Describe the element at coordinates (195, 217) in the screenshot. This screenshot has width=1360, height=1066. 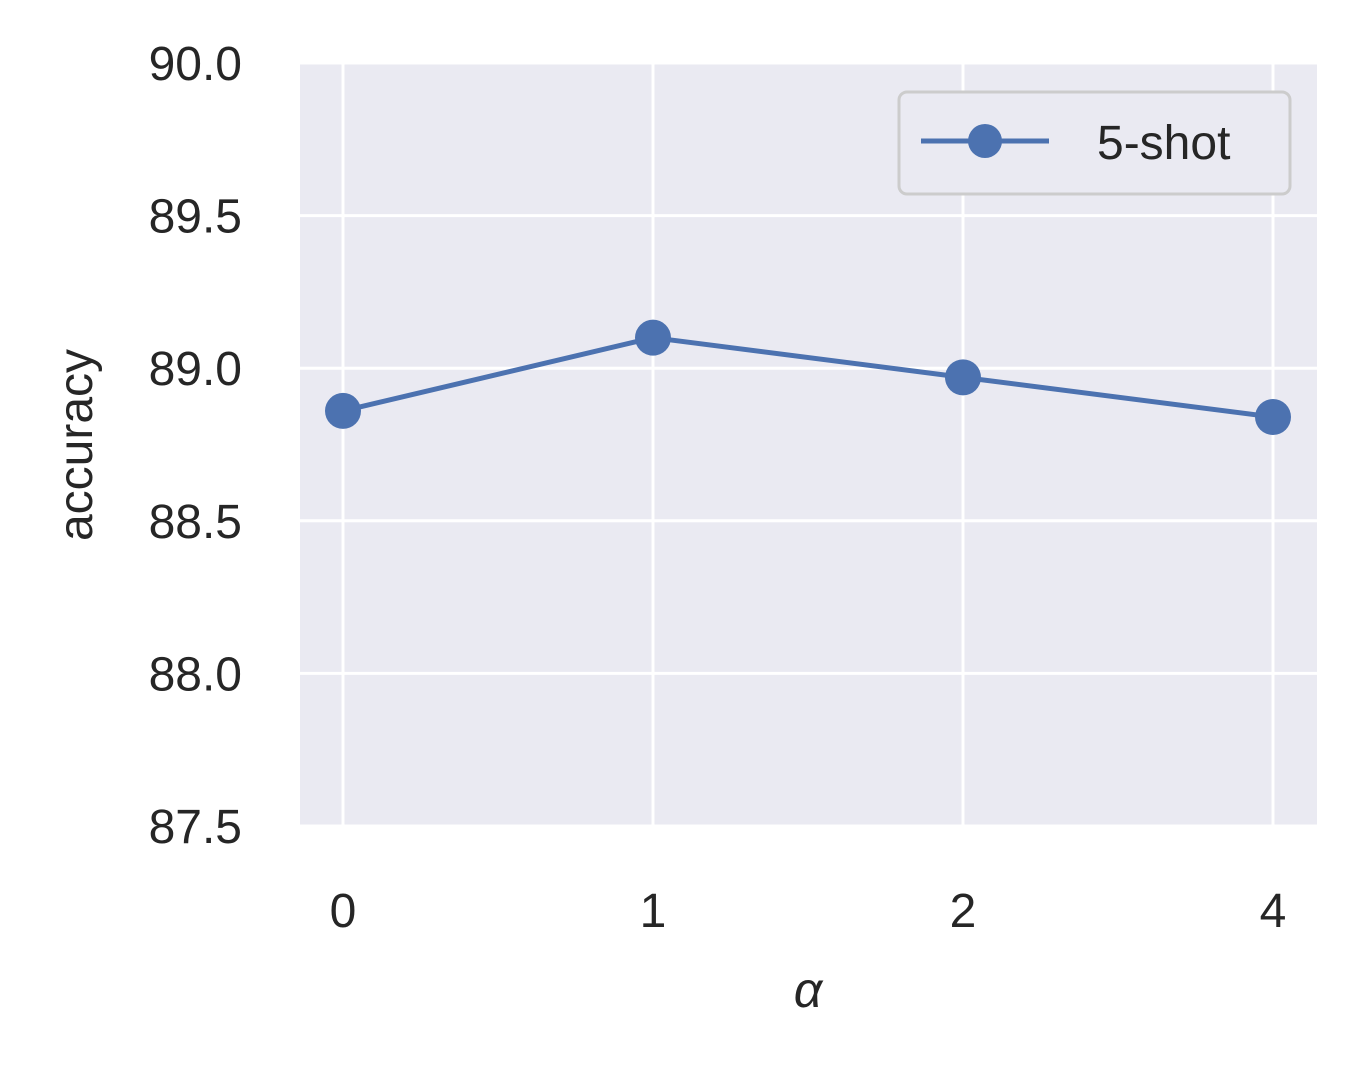
I see `y-tick-label: 89.5` at that location.